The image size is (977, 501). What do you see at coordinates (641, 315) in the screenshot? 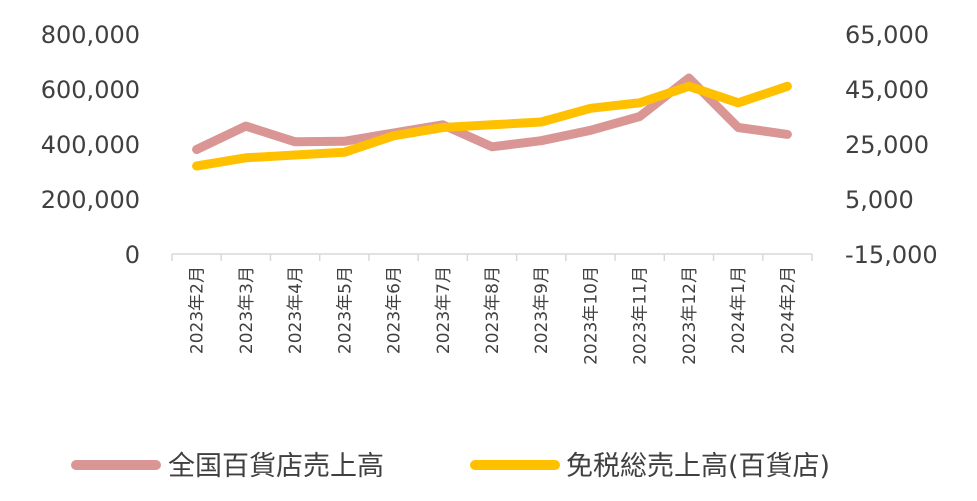
I see `x-tick-label: 2023年11月` at bounding box center [641, 315].